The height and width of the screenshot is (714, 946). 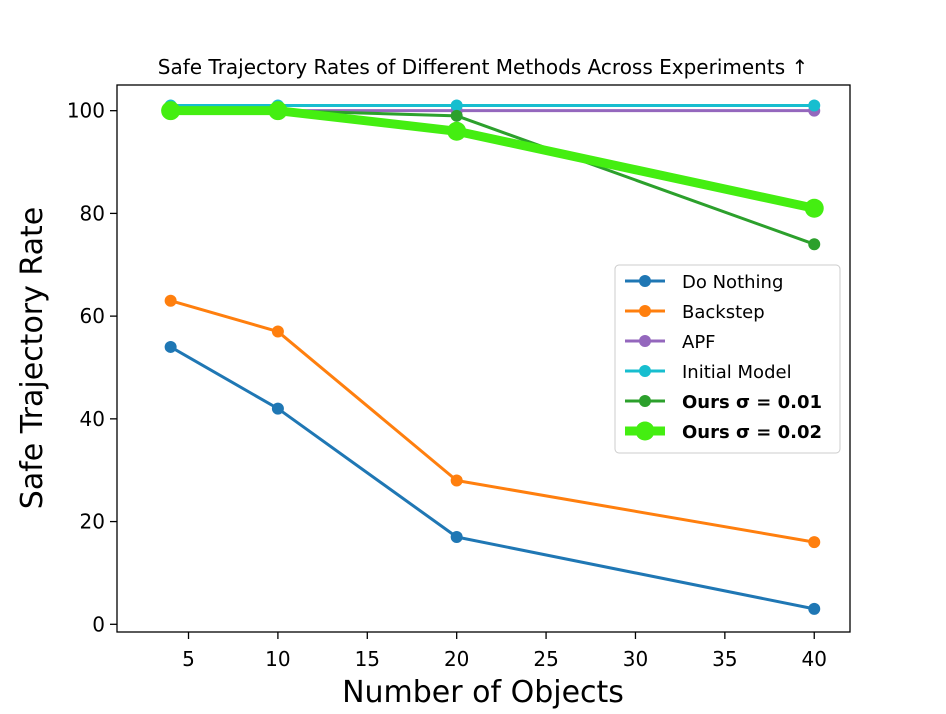 I want to click on x-tick-label: 10, so click(x=277, y=659).